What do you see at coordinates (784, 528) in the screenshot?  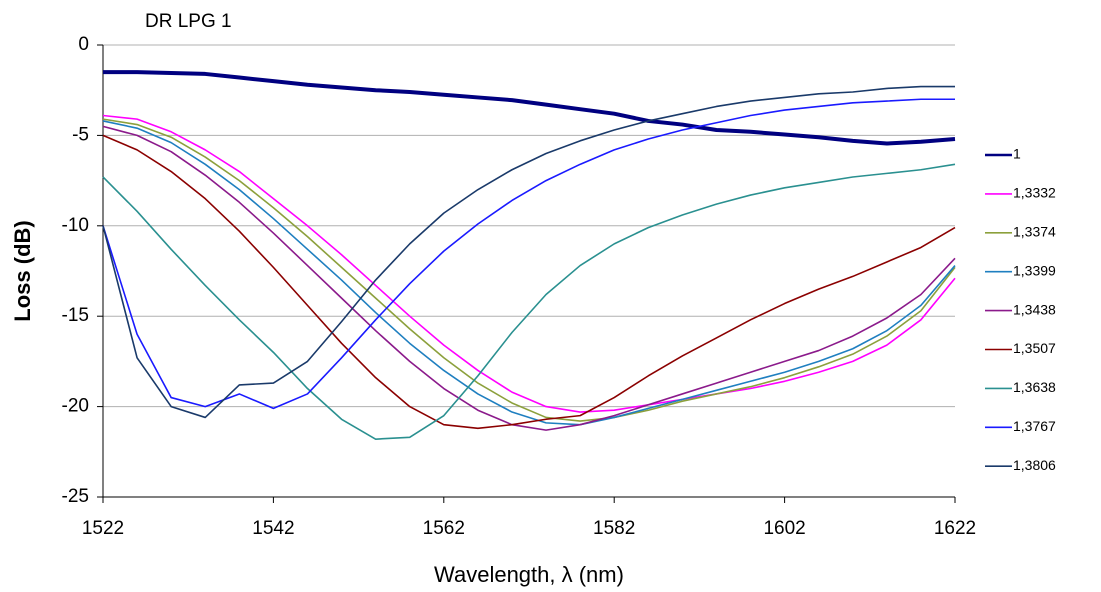 I see `x-tick-label: 1602` at bounding box center [784, 528].